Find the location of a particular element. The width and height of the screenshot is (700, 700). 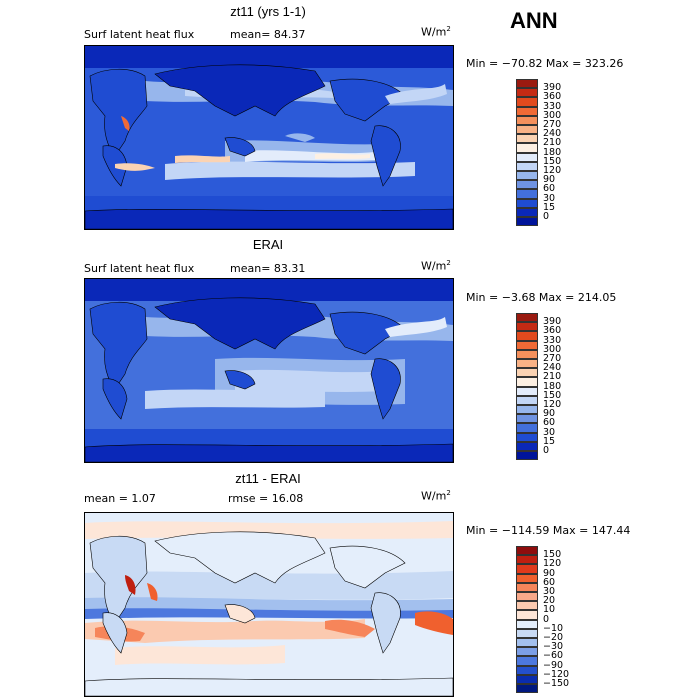

season-label: ANN is located at coordinates (534, 20).